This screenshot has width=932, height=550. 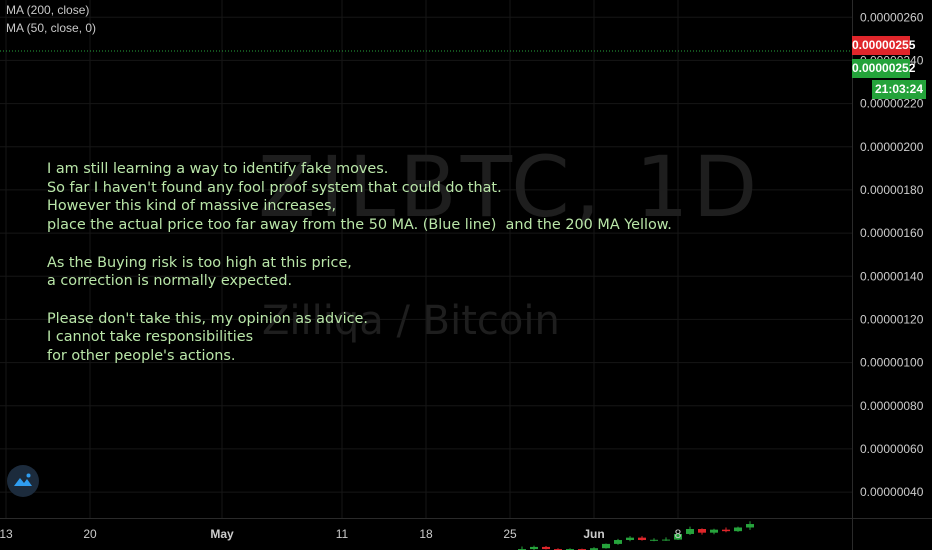 What do you see at coordinates (892, 17) in the screenshot?
I see `y-tick-label: 0.00000260` at bounding box center [892, 17].